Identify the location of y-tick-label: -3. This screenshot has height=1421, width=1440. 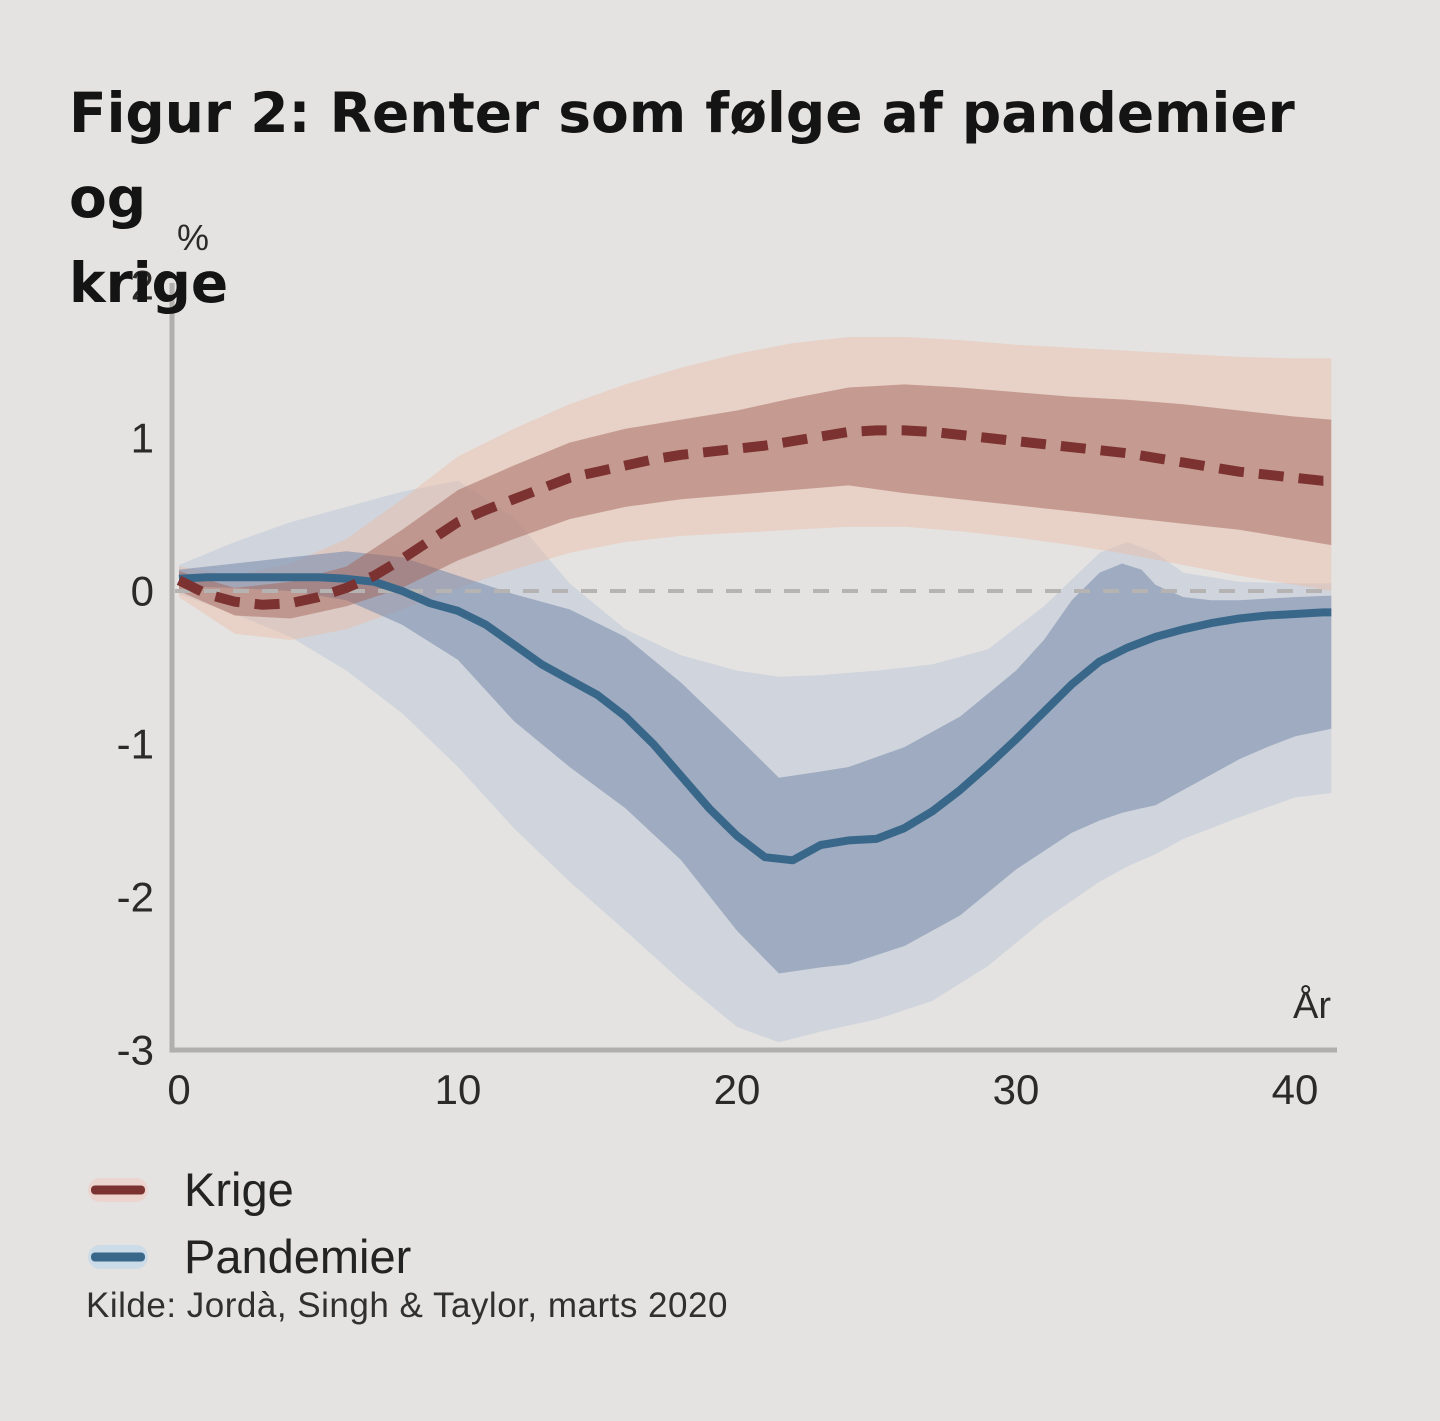
(135, 1050).